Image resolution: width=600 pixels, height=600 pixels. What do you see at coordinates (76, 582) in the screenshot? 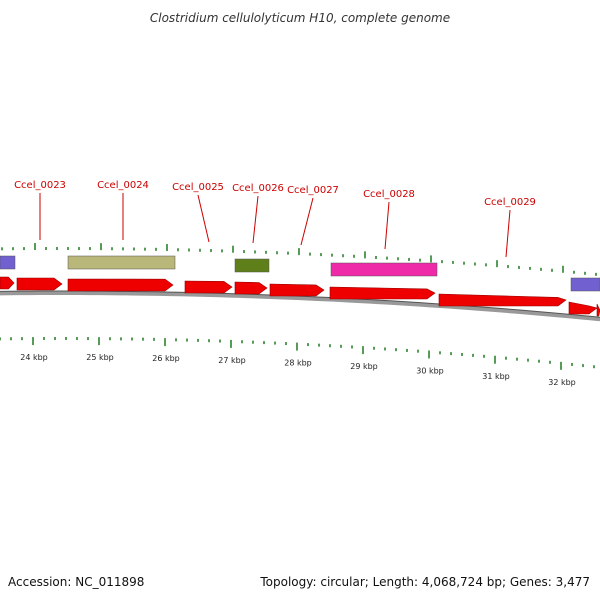
I see `accession-text: Accession: NC_011898` at bounding box center [76, 582].